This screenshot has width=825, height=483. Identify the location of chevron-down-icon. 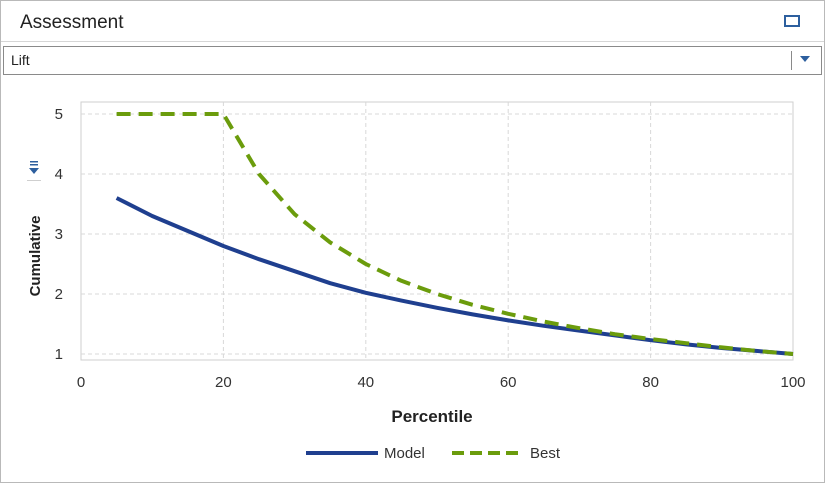
(805, 59).